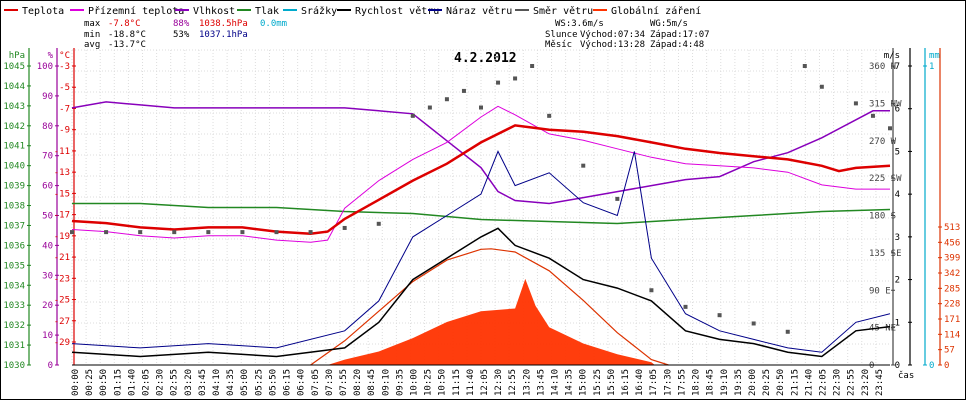  I want to click on x-tick-label: 00:00, so click(76, 382).